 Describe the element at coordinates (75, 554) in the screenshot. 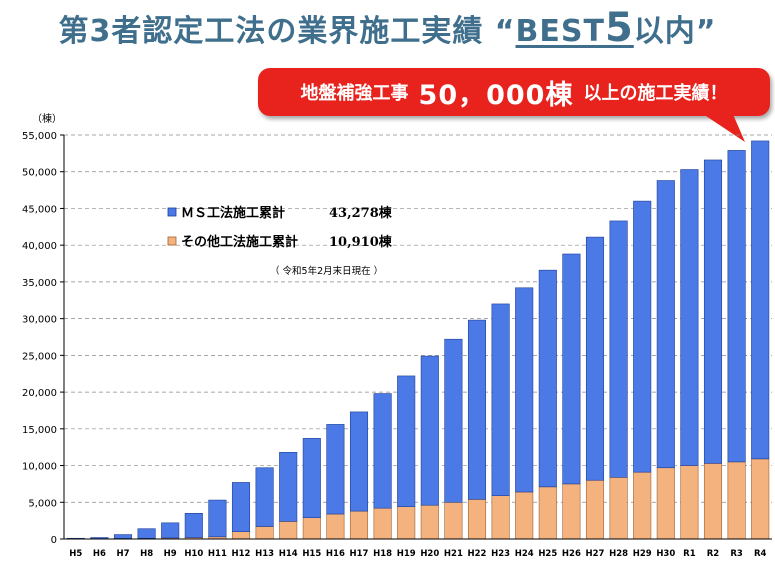

I see `x-tick-label: H5` at that location.